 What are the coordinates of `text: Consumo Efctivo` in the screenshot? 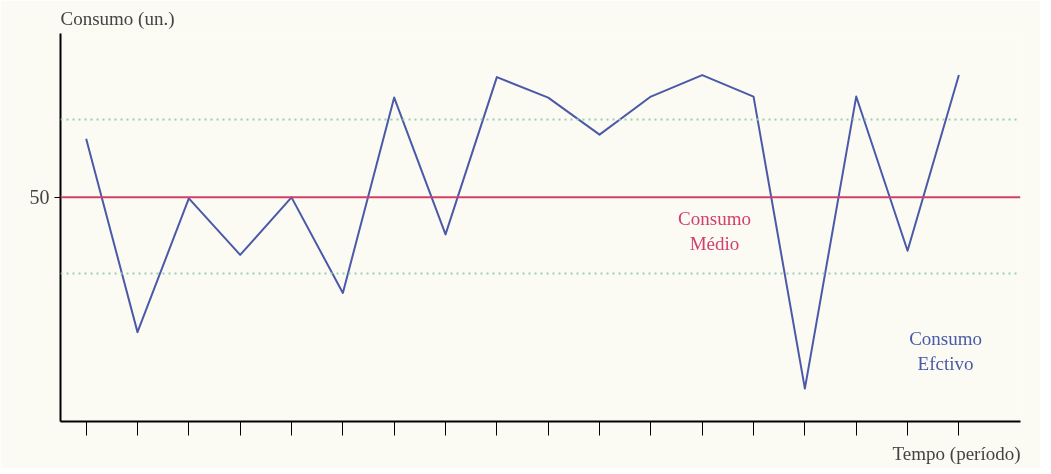 It's located at (945, 351).